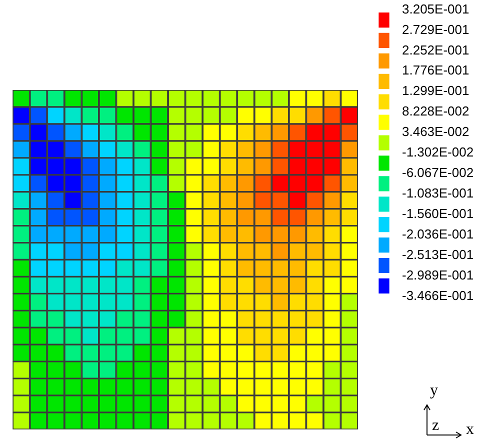 Image resolution: width=484 pixels, height=442 pixels. I want to click on color-bar-label: -2.513E-001, so click(438, 254).